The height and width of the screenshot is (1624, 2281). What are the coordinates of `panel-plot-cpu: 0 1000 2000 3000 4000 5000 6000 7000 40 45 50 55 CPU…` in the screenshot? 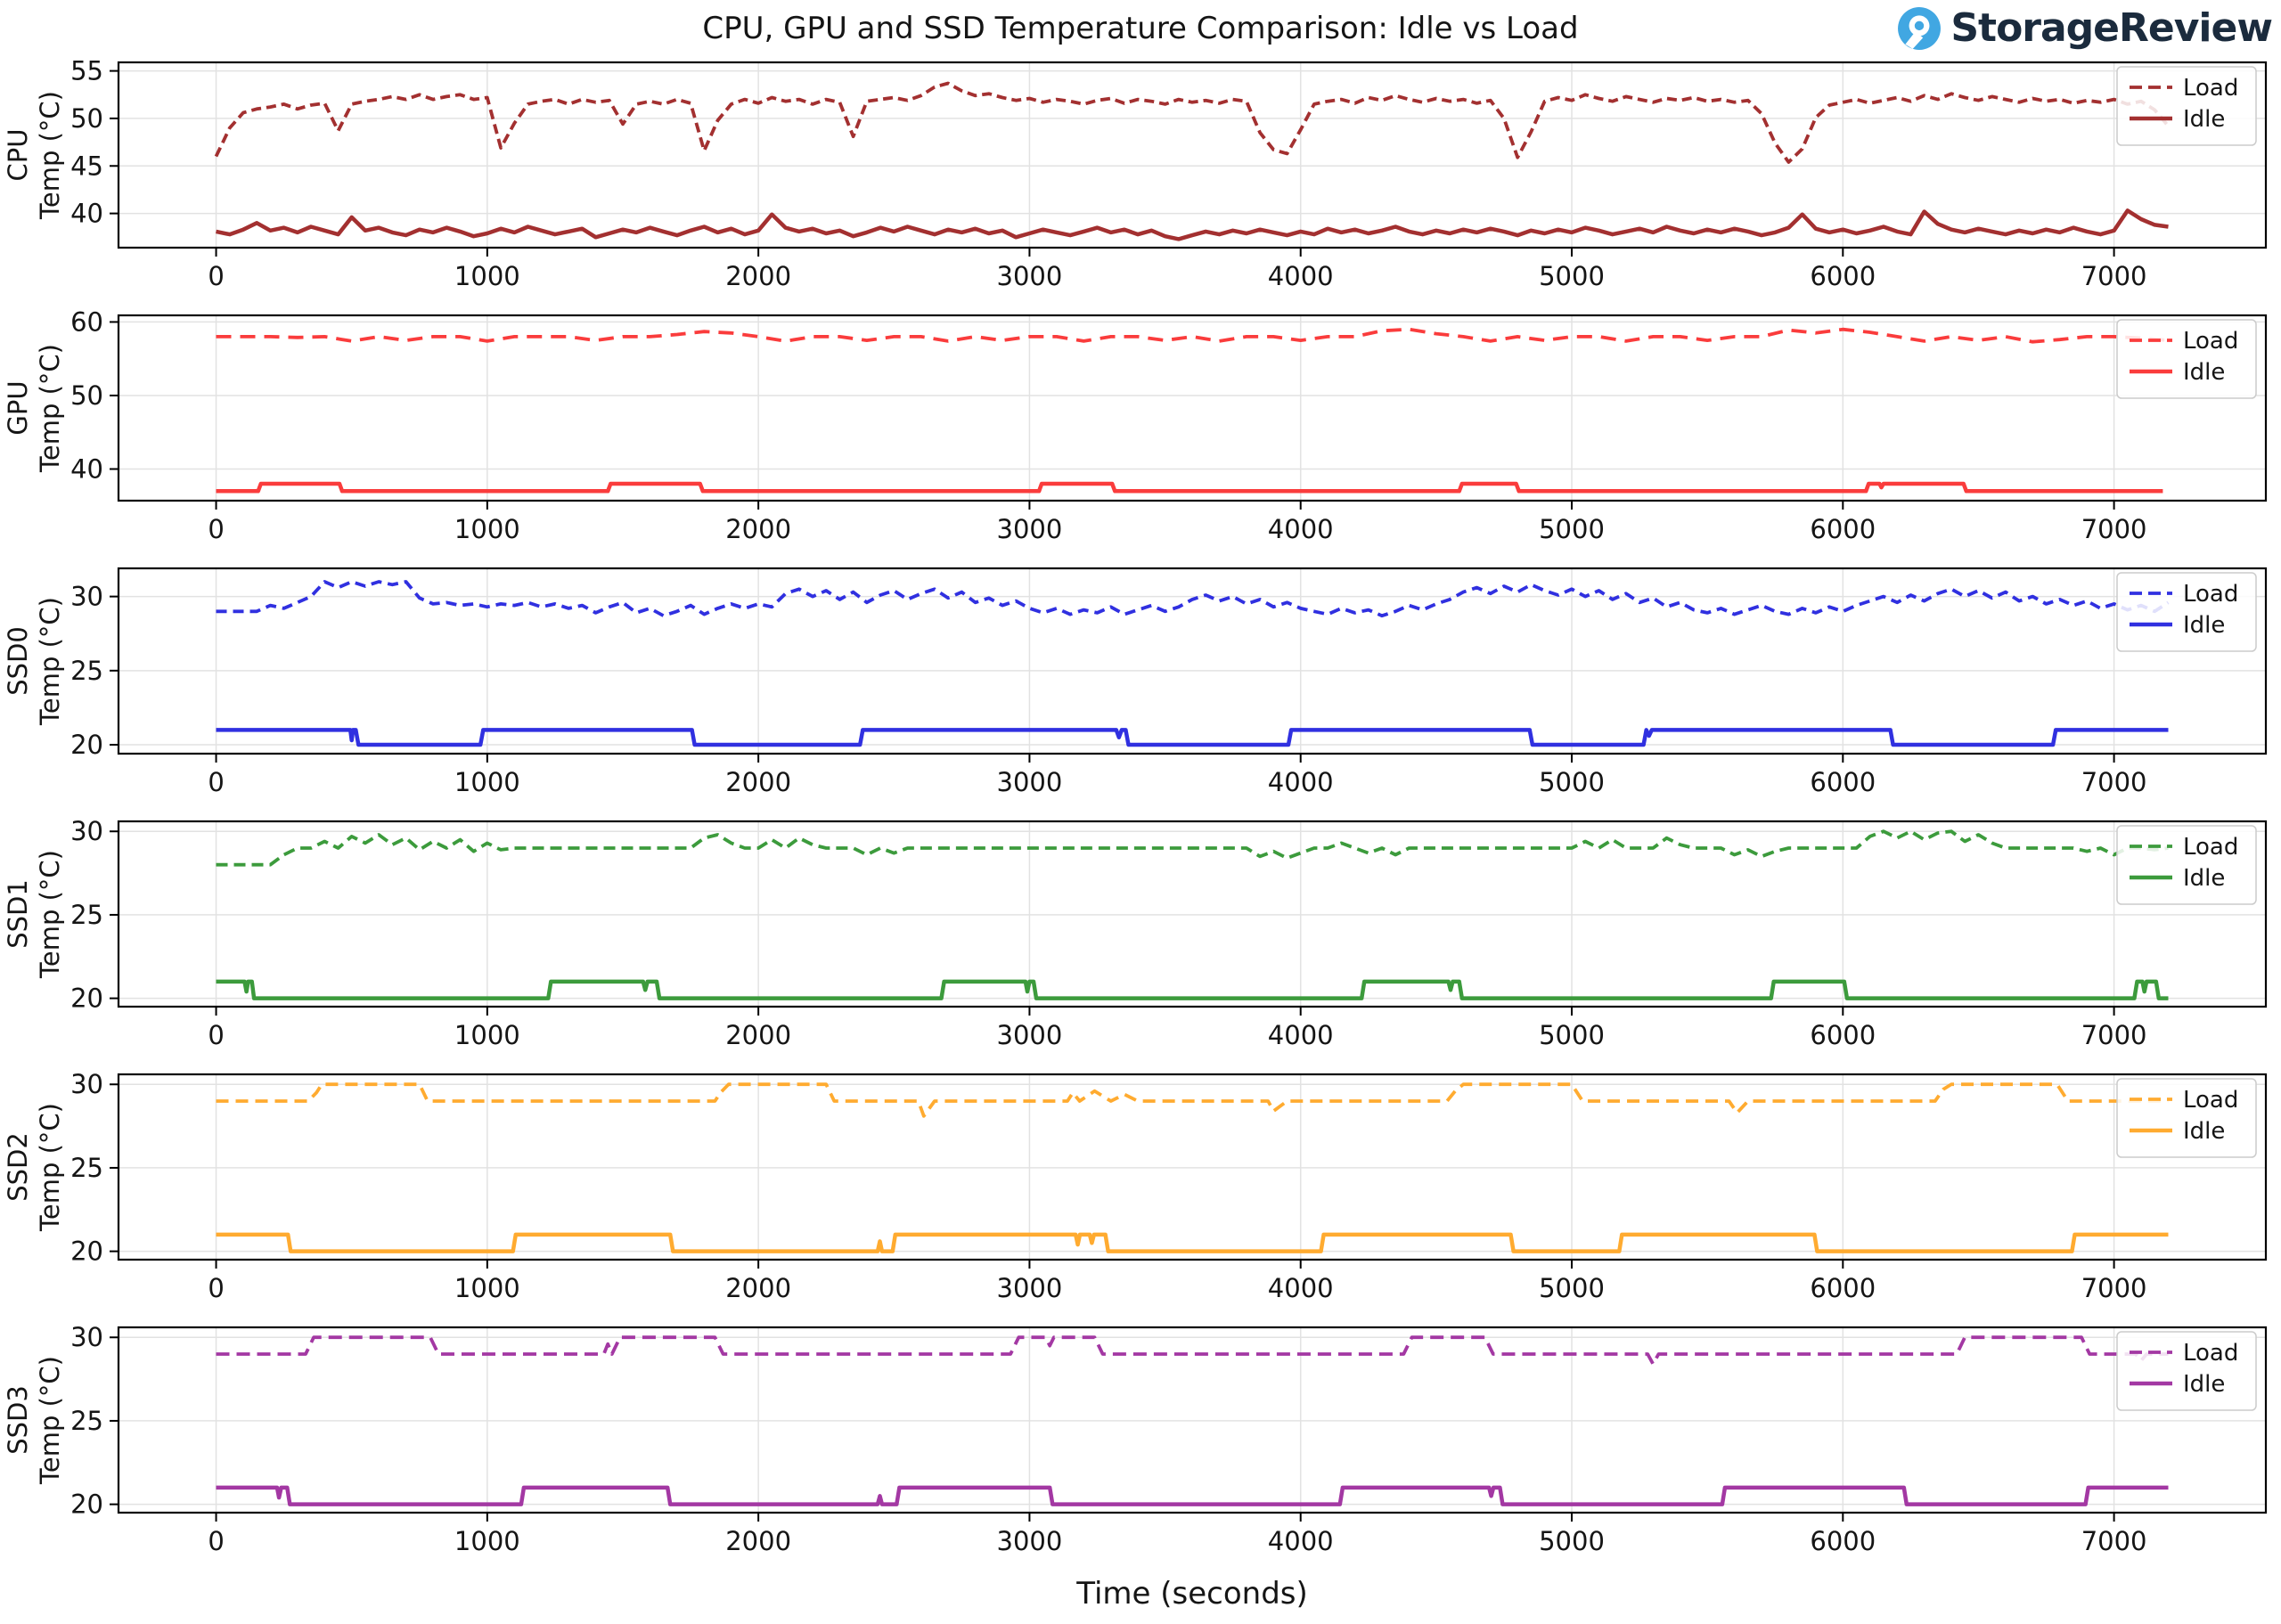 It's located at (1135, 173).